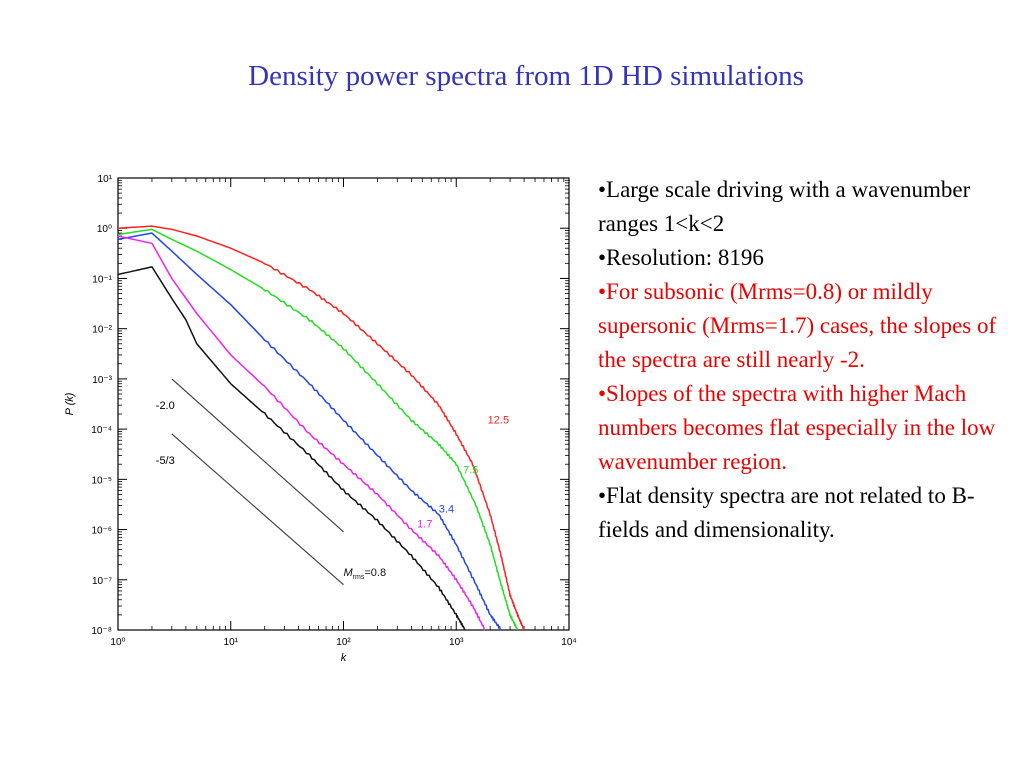 The image size is (1024, 768). I want to click on reference-slope-label: -5/3, so click(165, 461).